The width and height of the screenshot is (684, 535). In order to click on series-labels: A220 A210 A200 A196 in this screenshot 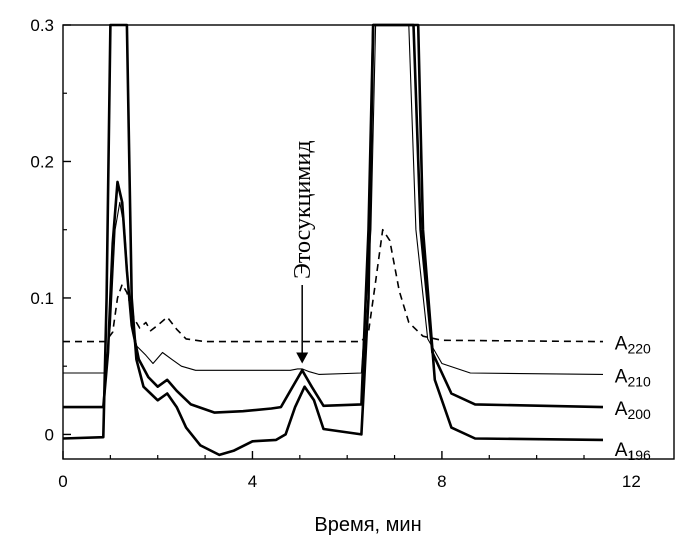, I will do `click(633, 398)`.